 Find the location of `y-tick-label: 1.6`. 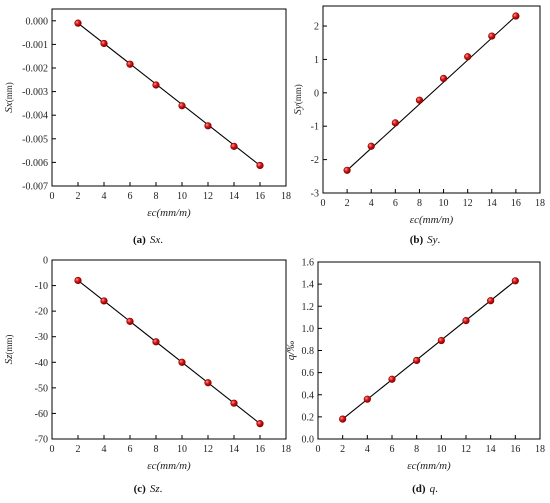

y-tick-label: 1.6 is located at coordinates (308, 263).